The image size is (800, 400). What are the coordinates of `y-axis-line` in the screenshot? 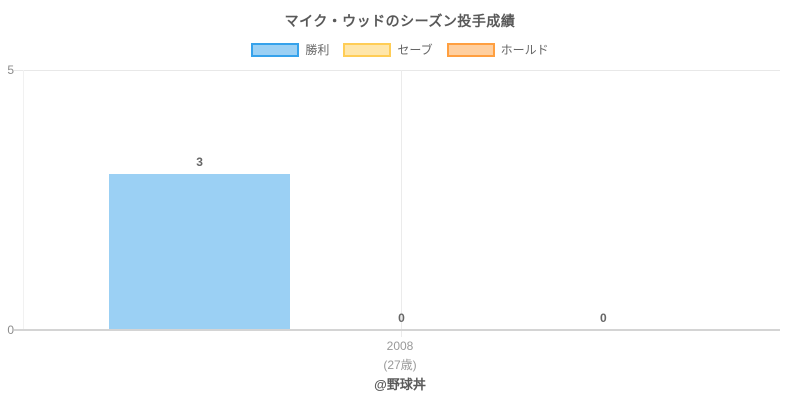 It's located at (23, 200).